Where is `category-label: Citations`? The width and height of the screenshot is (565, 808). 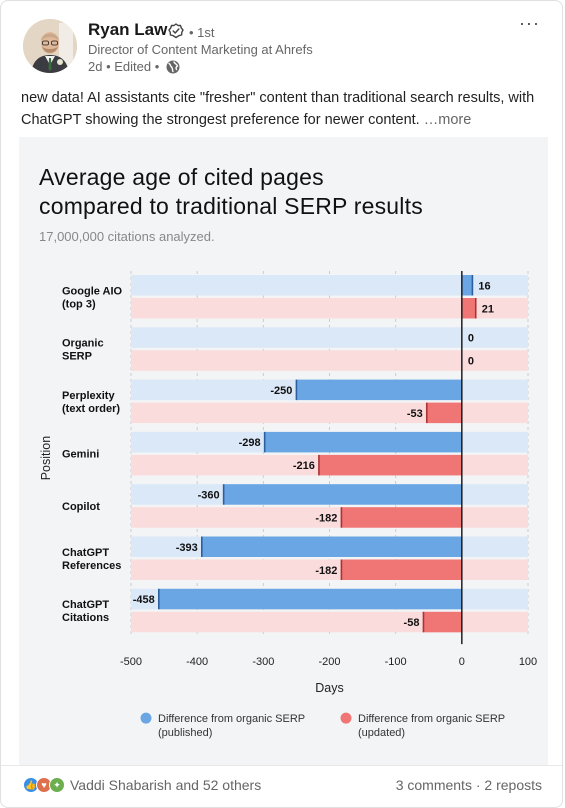 category-label: Citations is located at coordinates (85, 618).